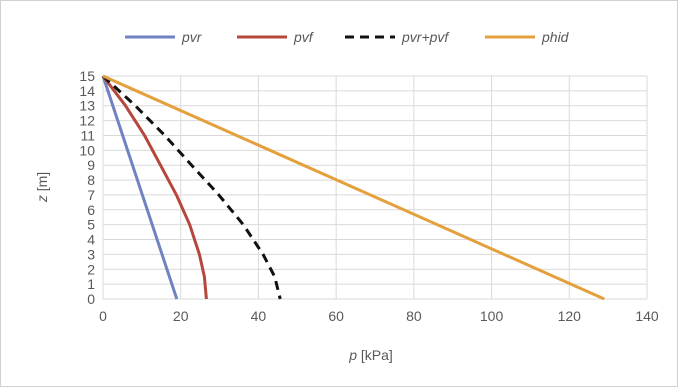 This screenshot has height=387, width=678. What do you see at coordinates (375, 355) in the screenshot?
I see `x-axis-unit: [kPa]` at bounding box center [375, 355].